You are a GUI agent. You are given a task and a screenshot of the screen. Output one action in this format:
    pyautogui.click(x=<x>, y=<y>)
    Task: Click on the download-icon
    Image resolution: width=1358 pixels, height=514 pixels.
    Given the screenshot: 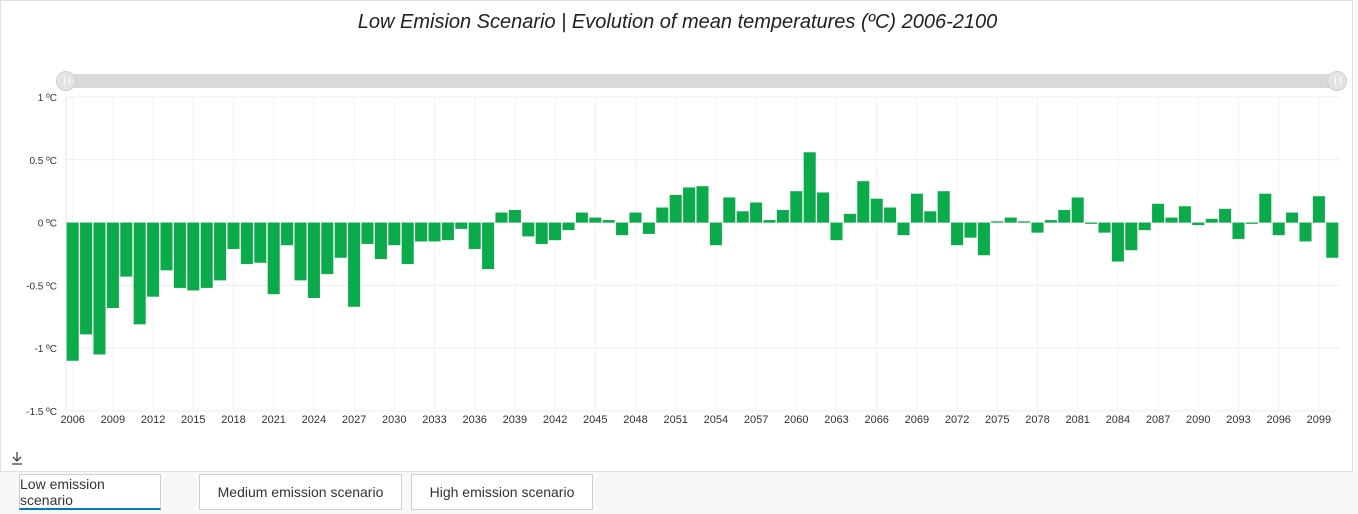 What is the action you would take?
    pyautogui.click(x=19, y=459)
    